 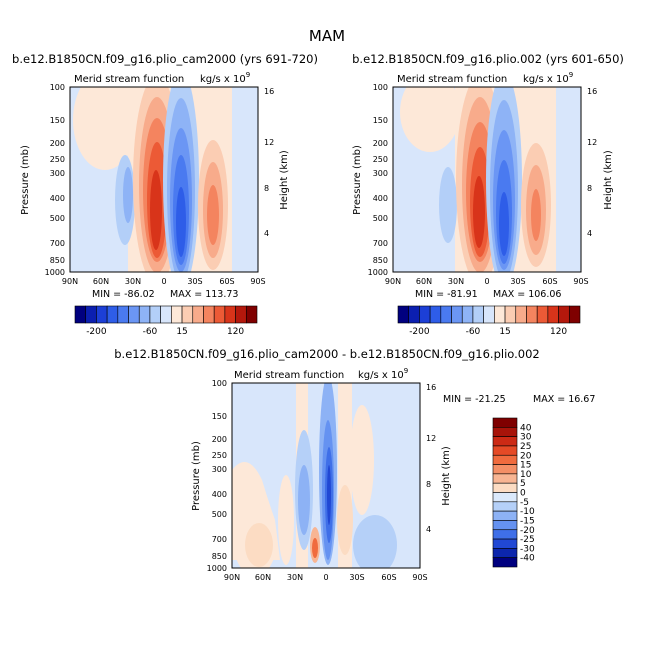 What do you see at coordinates (526, 438) in the screenshot?
I see `colorbar-label: 30` at bounding box center [526, 438].